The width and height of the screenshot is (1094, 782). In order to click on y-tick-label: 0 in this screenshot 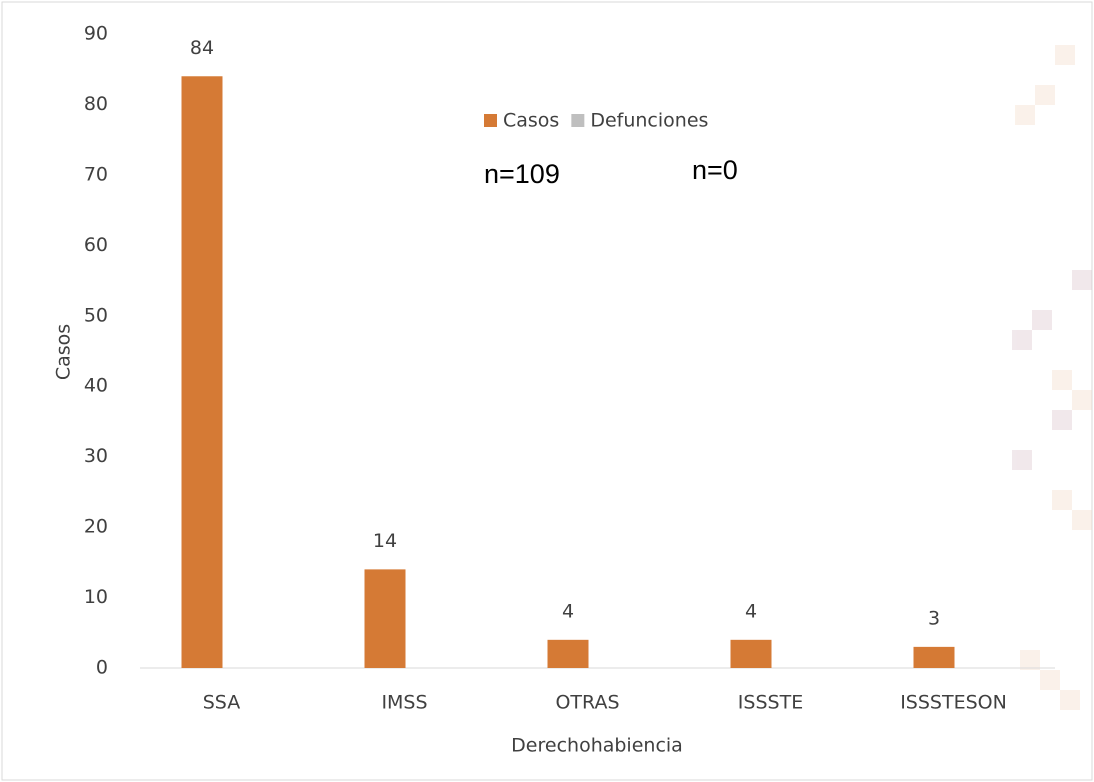, I will do `click(102, 668)`.